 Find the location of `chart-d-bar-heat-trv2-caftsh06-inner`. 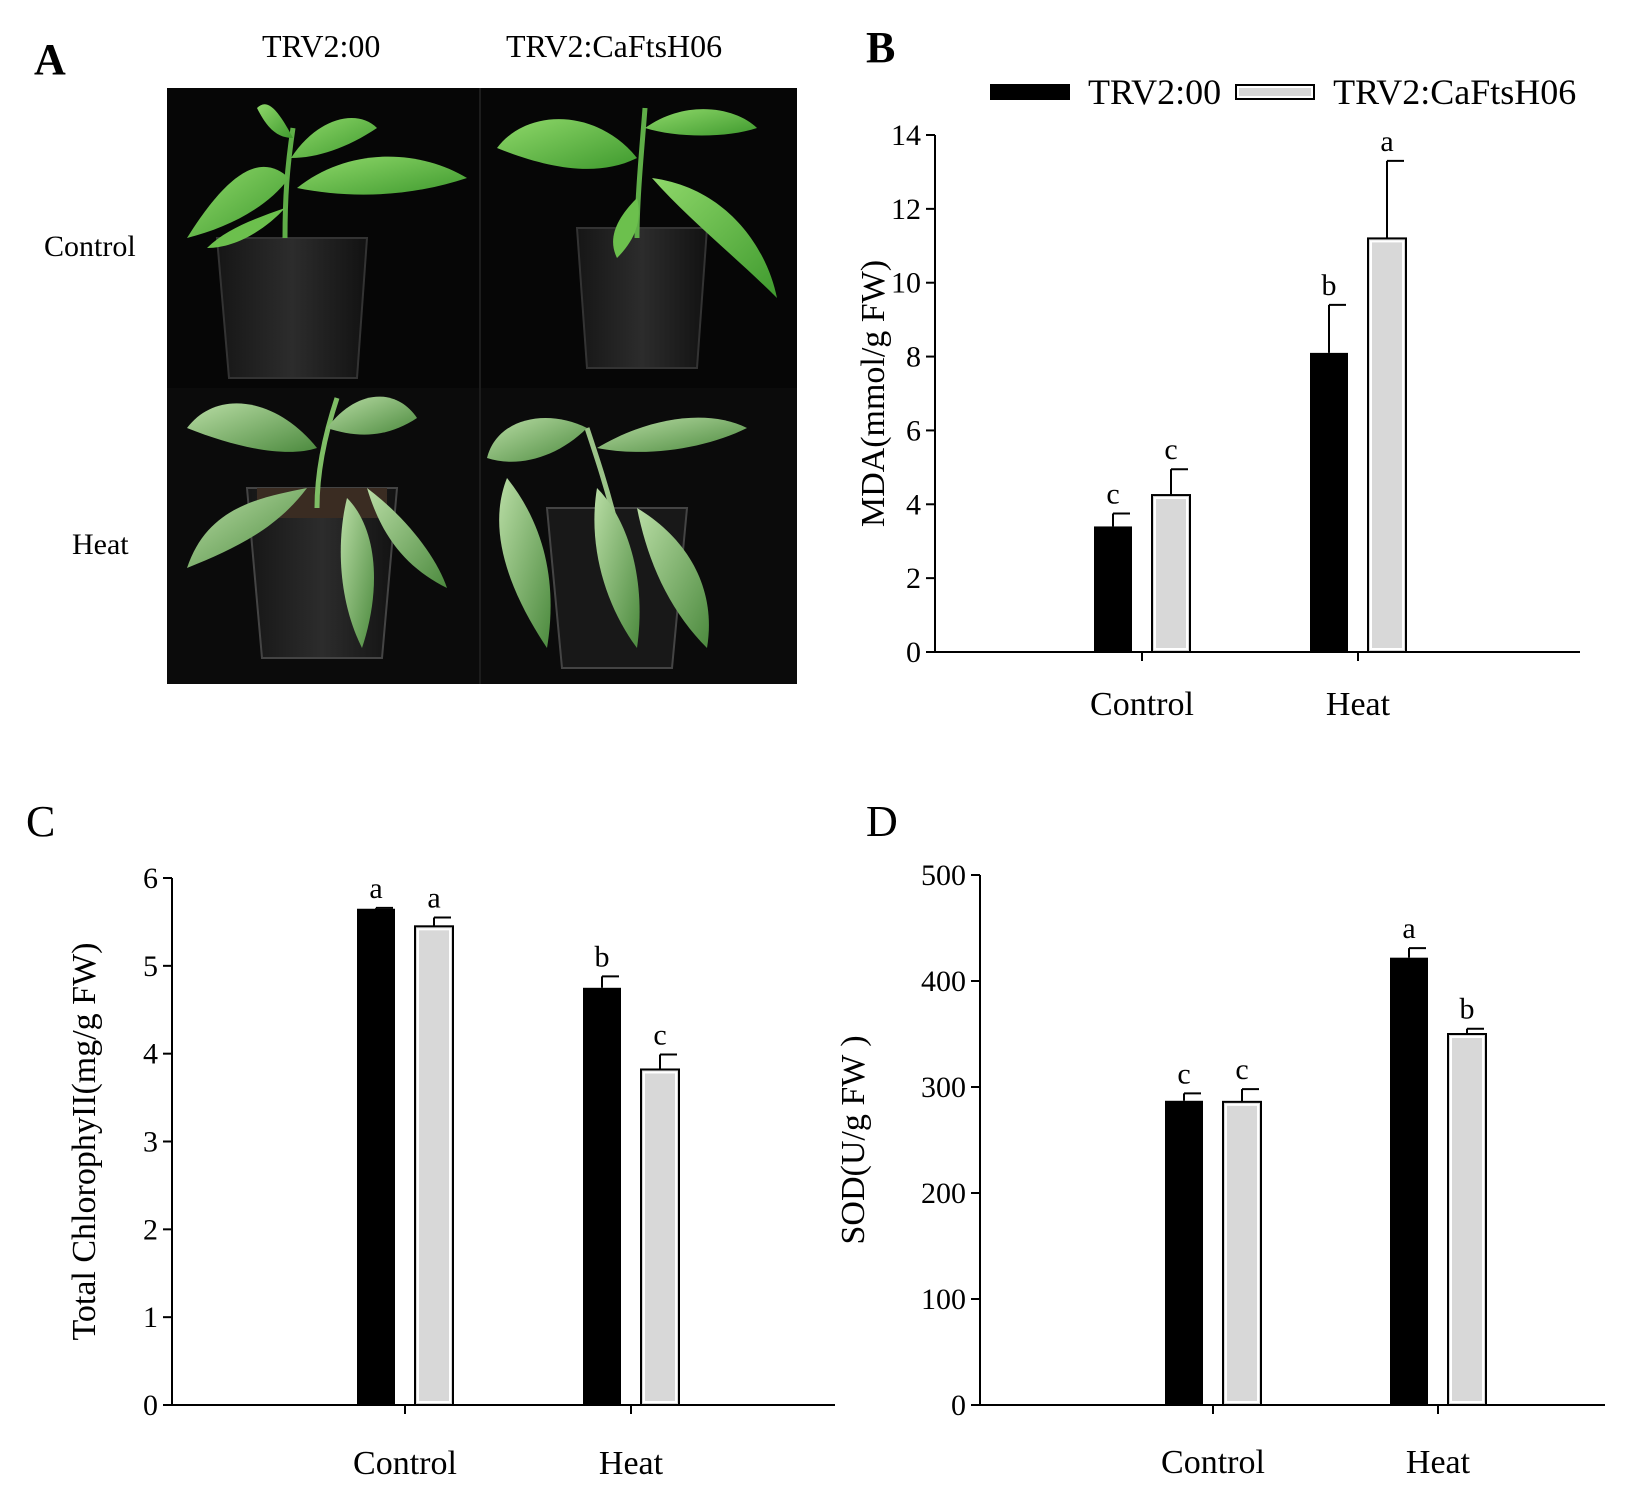

chart-d-bar-heat-trv2-caftsh06-inner is located at coordinates (1467, 1219).